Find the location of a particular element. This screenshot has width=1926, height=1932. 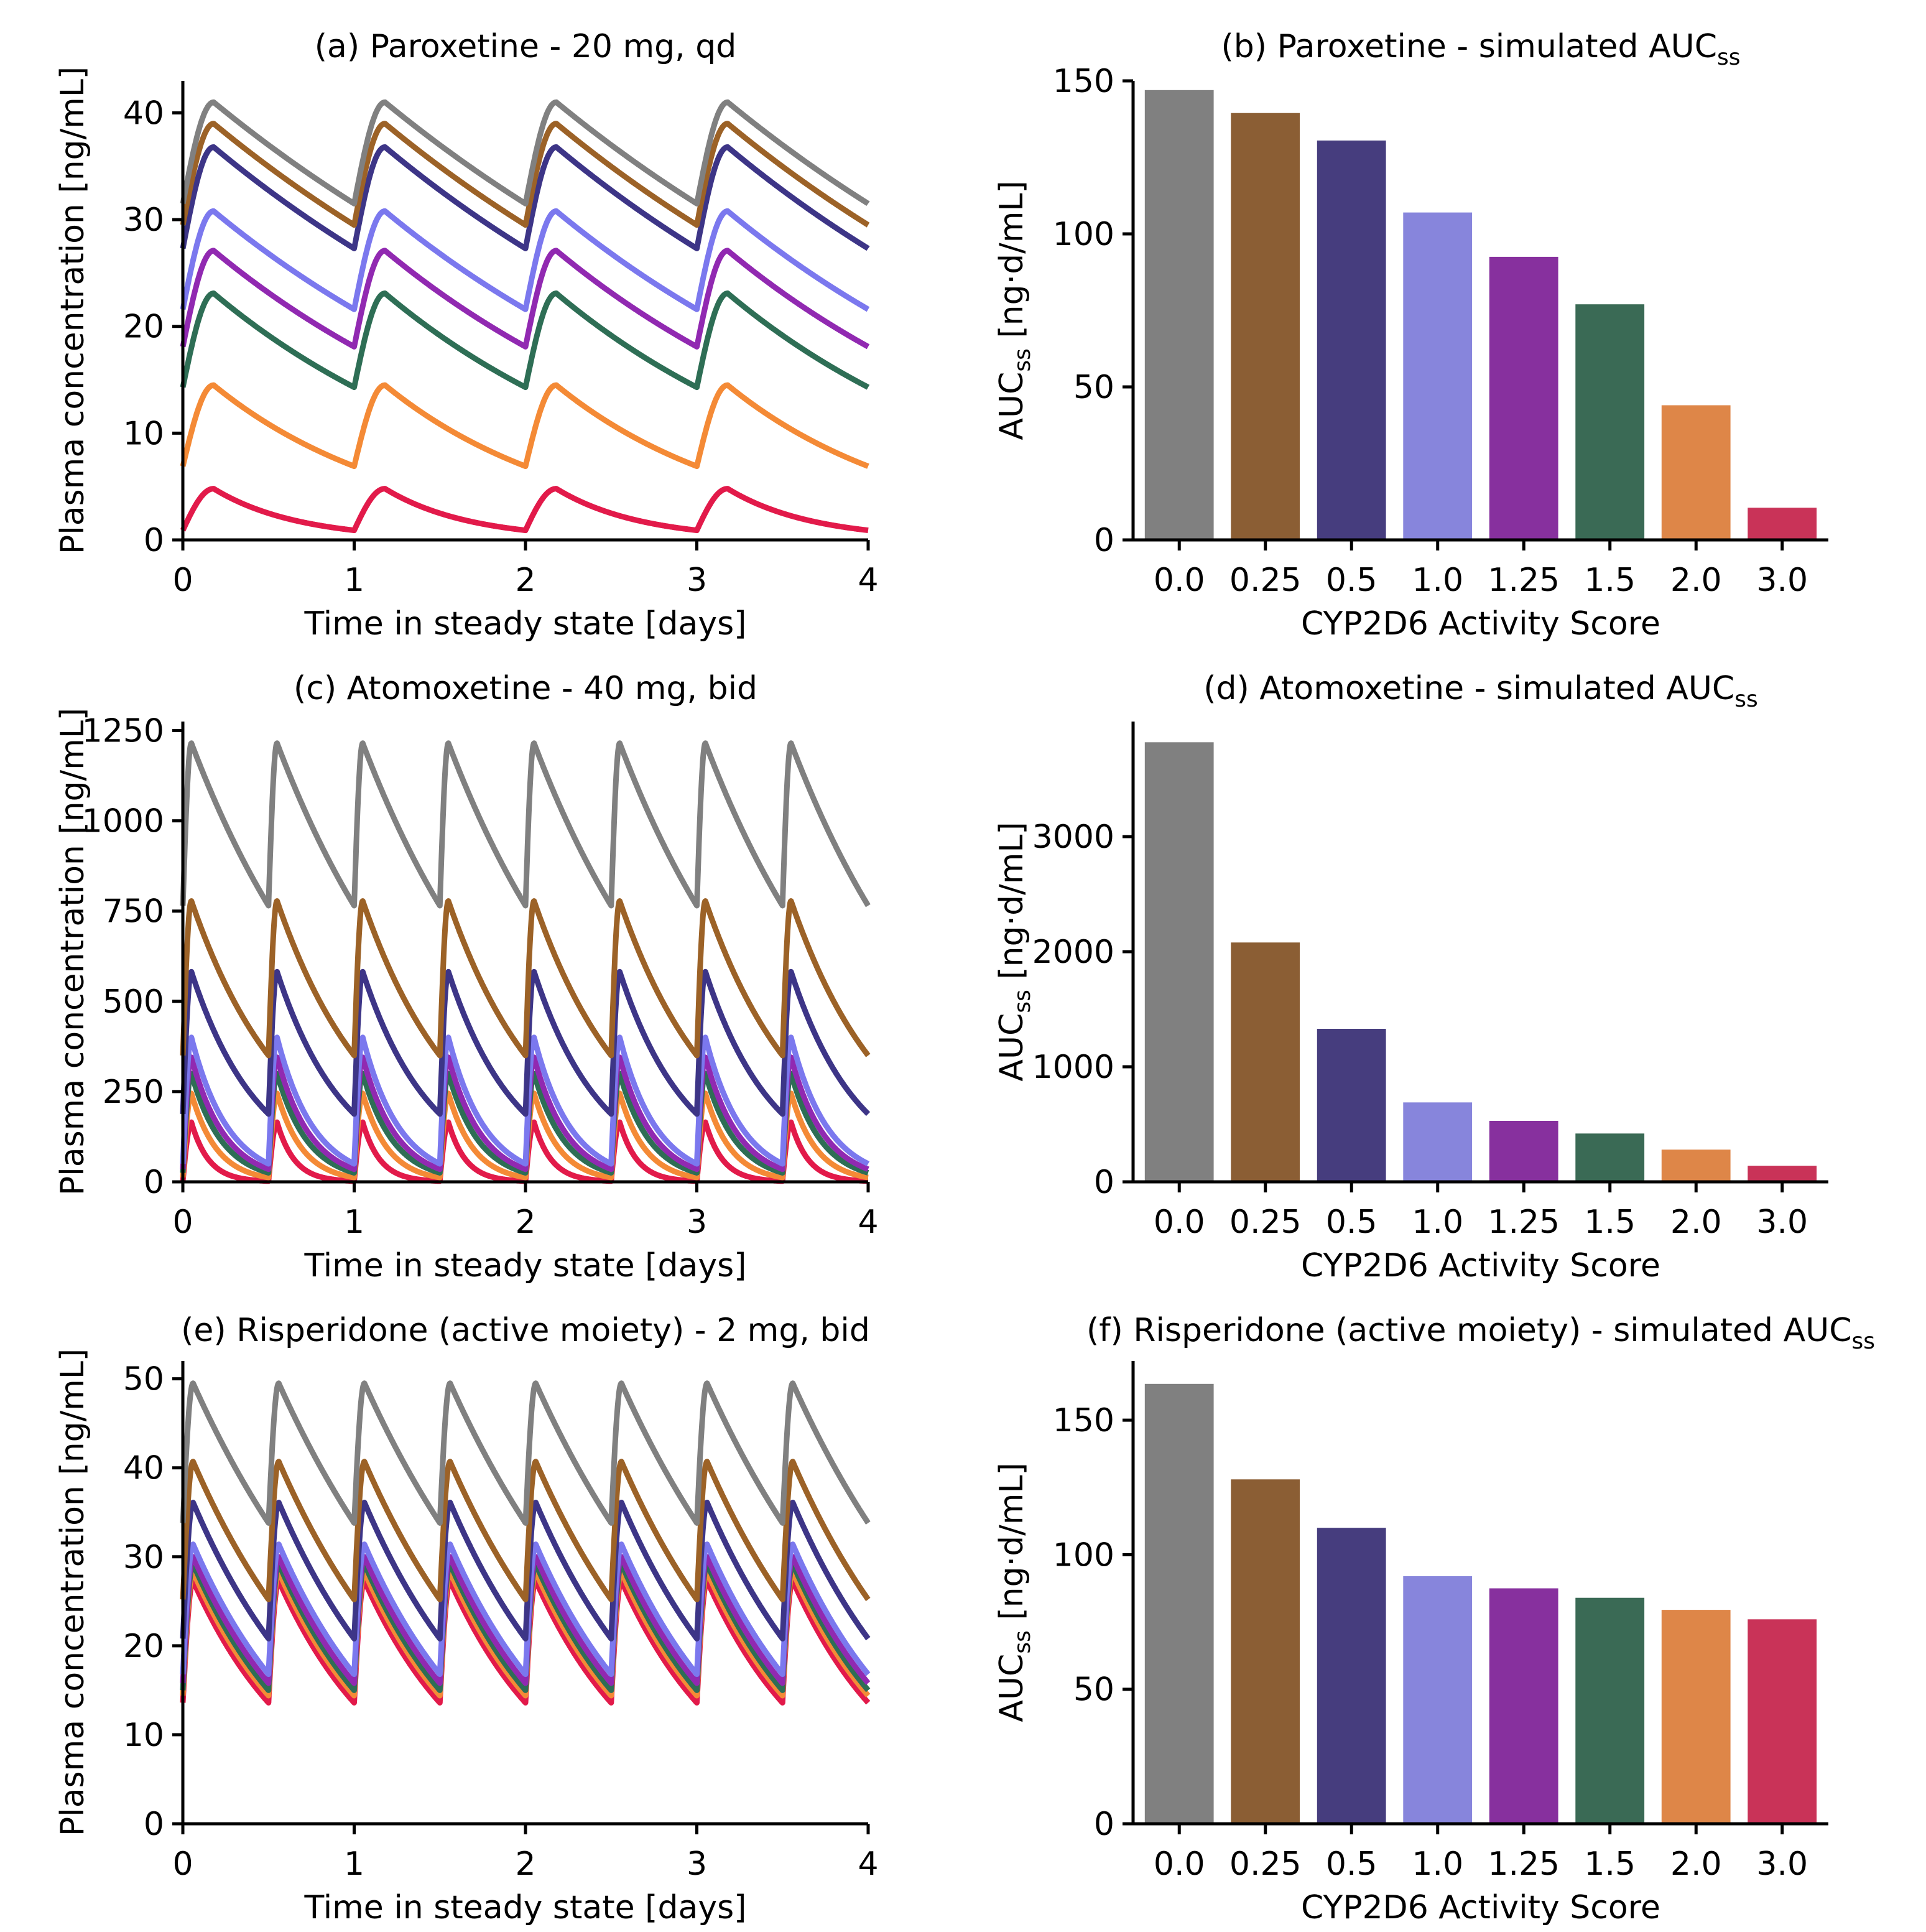

y-tick-label: 500 is located at coordinates (133, 1002).